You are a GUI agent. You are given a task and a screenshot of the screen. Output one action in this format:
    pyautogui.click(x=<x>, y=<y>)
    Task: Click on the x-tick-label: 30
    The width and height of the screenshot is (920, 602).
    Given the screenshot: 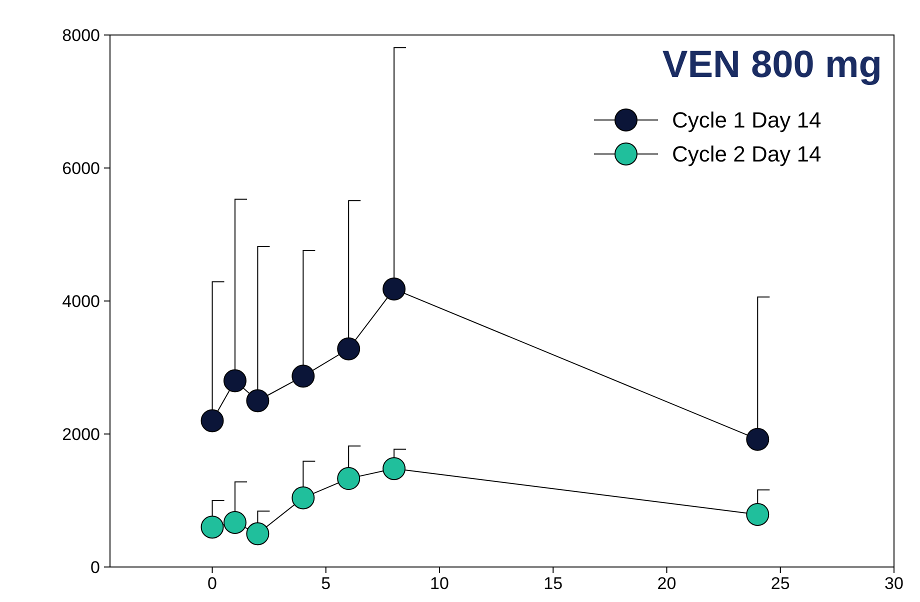 What is the action you would take?
    pyautogui.click(x=894, y=583)
    